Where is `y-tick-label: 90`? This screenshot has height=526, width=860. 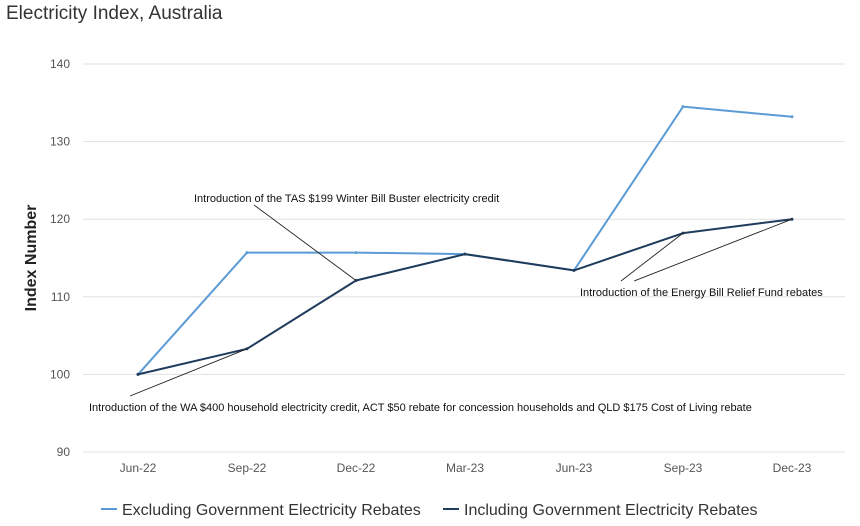
y-tick-label: 90 is located at coordinates (64, 452).